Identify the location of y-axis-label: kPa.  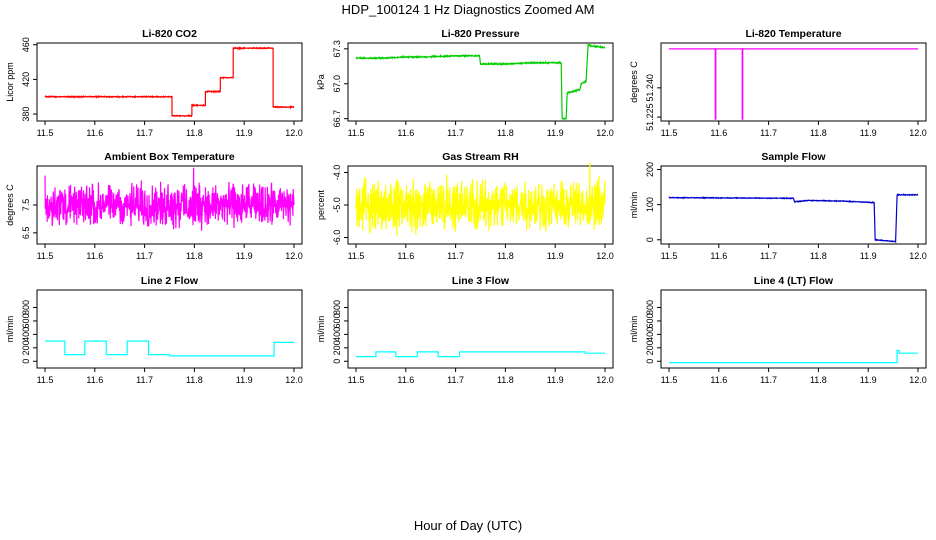
(321, 82).